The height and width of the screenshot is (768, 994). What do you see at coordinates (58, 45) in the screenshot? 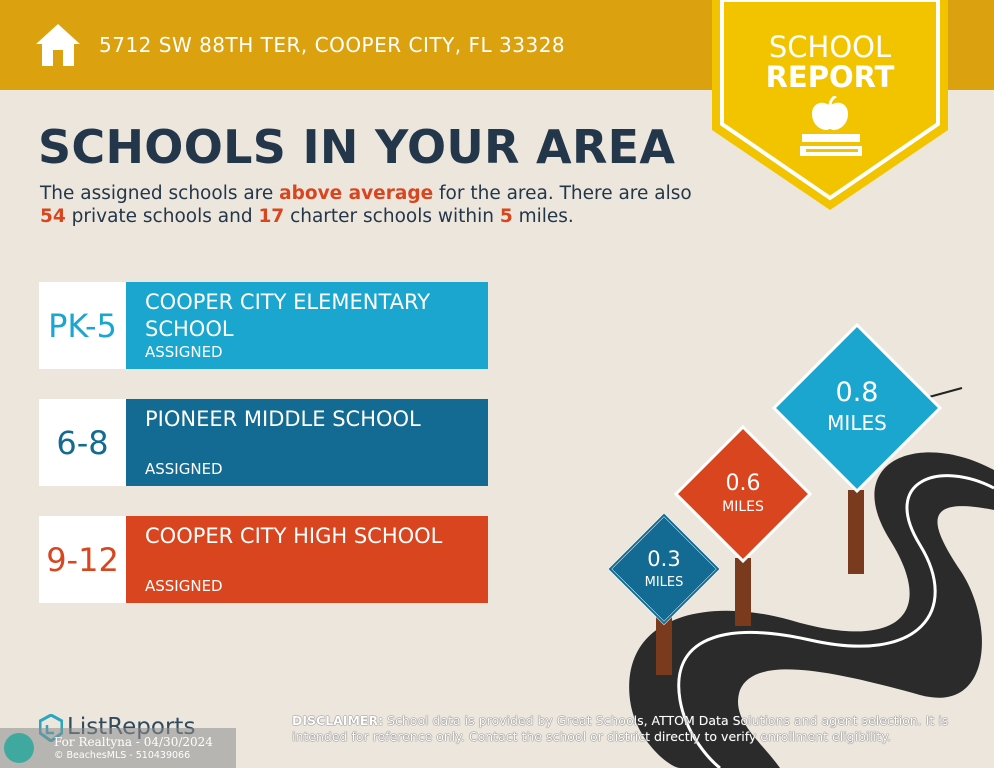
I see `home-icon` at bounding box center [58, 45].